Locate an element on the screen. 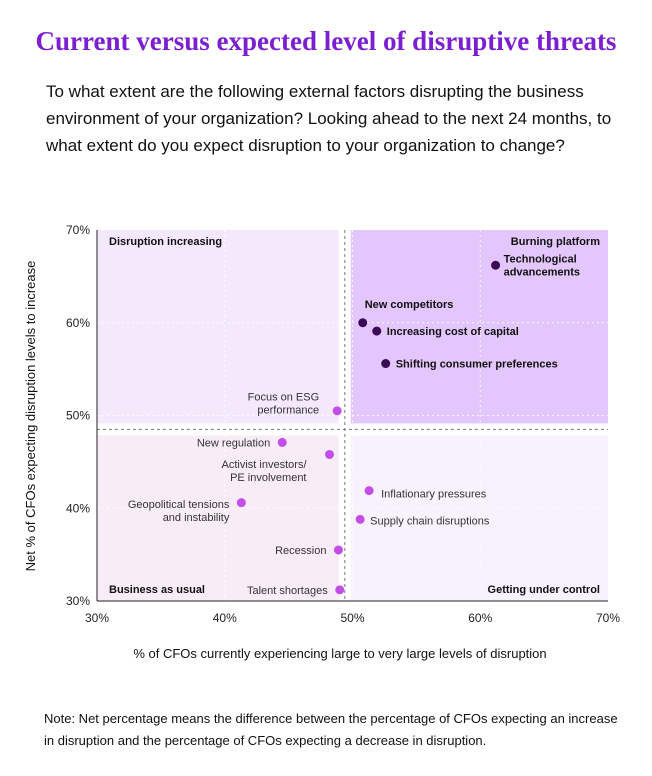 The width and height of the screenshot is (652, 776). point-label: Inflationary pressures is located at coordinates (434, 495).